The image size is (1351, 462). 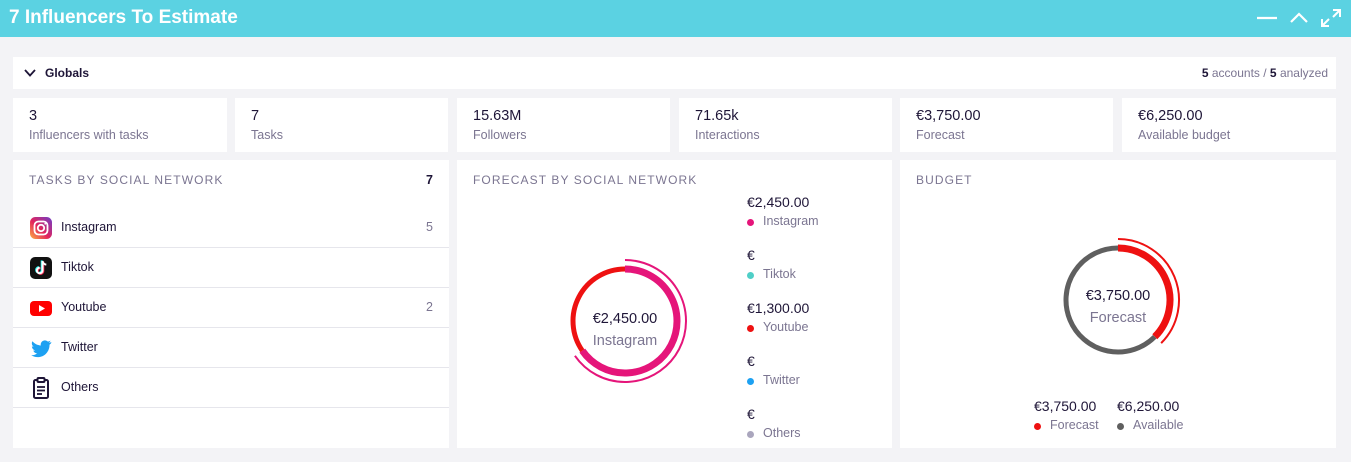 What do you see at coordinates (940, 135) in the screenshot?
I see `kpi-label: Forecast` at bounding box center [940, 135].